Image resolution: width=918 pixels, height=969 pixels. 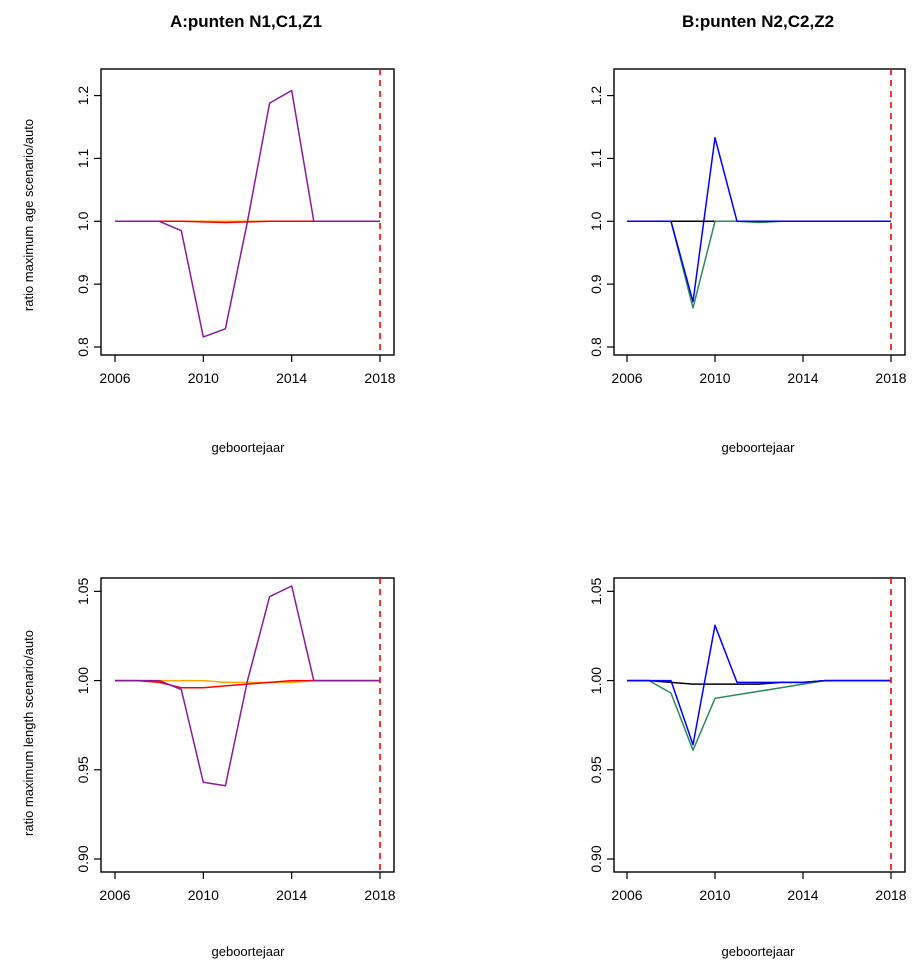 I want to click on panel-d-ytick-label: 0.95, so click(x=596, y=769).